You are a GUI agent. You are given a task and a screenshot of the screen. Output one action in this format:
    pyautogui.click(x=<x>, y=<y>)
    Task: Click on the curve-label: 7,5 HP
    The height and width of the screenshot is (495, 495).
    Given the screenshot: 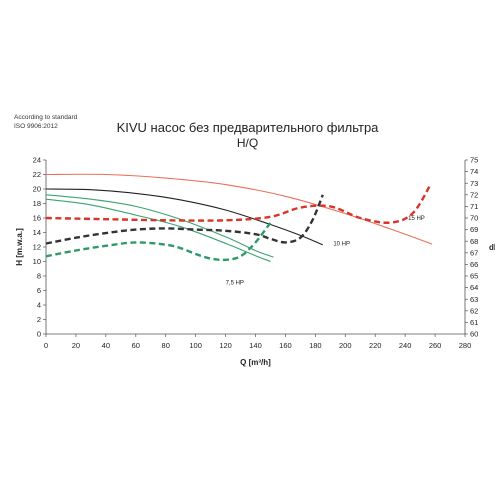 What is the action you would take?
    pyautogui.click(x=235, y=284)
    